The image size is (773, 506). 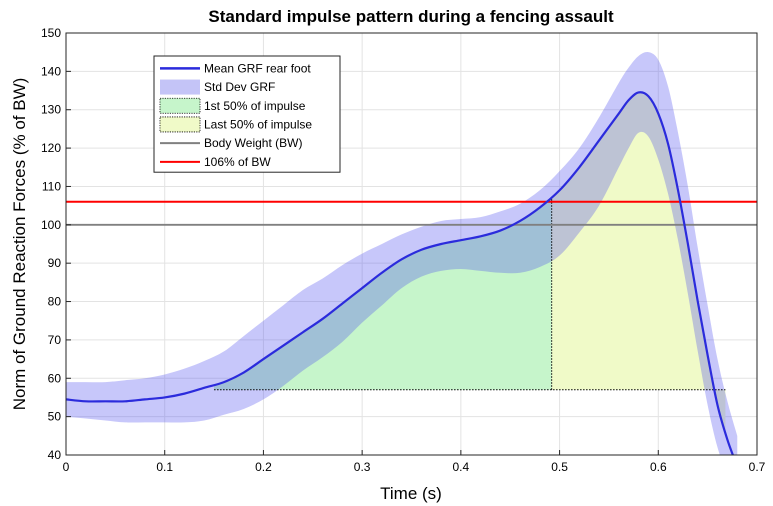 What do you see at coordinates (180, 87) in the screenshot?
I see `legend-key-std` at bounding box center [180, 87].